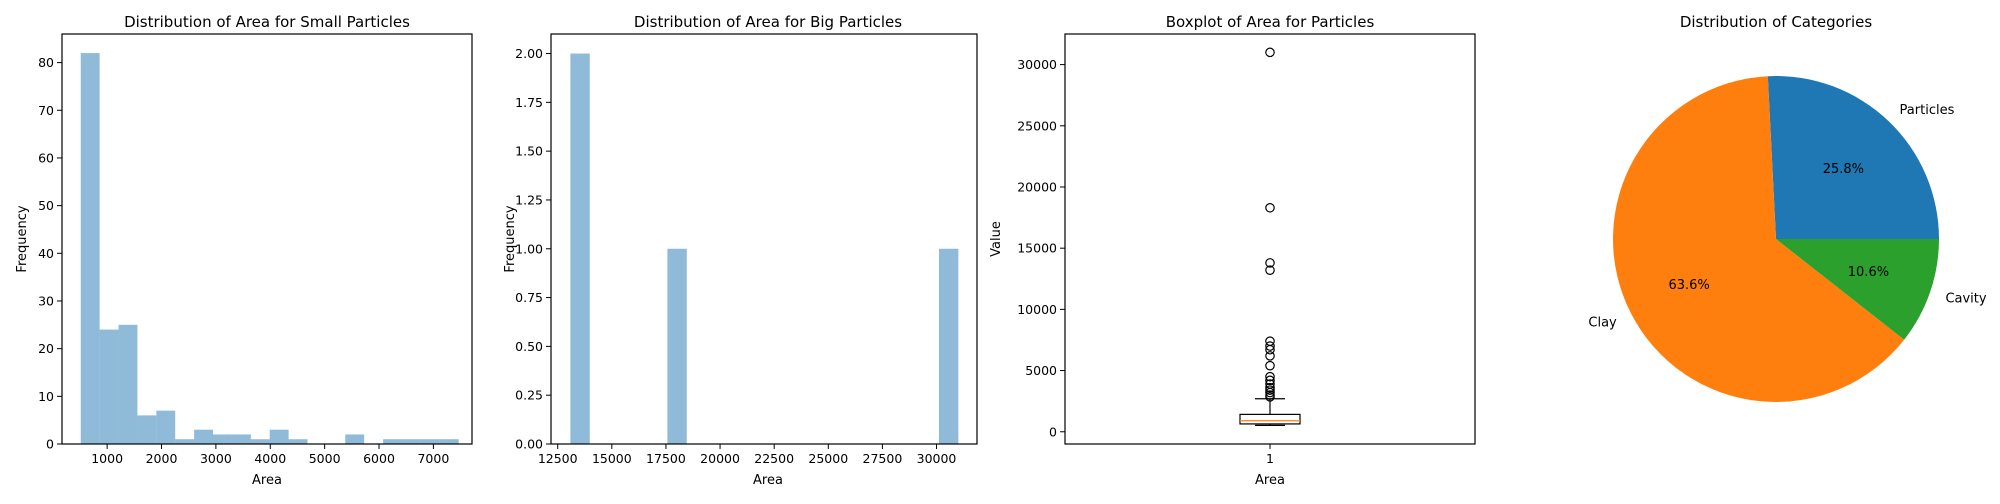 The image size is (2000, 504). Describe the element at coordinates (612, 458) in the screenshot. I see `x-tick-label: 15000` at that location.